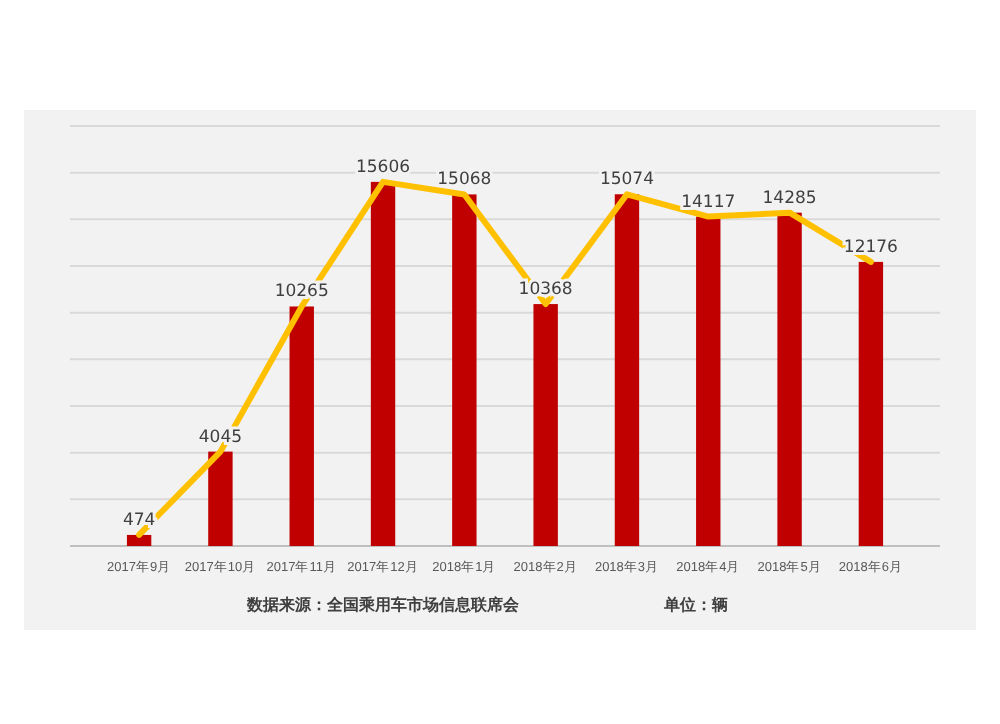 The height and width of the screenshot is (724, 1000). What do you see at coordinates (789, 198) in the screenshot?
I see `data-label: 14285` at bounding box center [789, 198].